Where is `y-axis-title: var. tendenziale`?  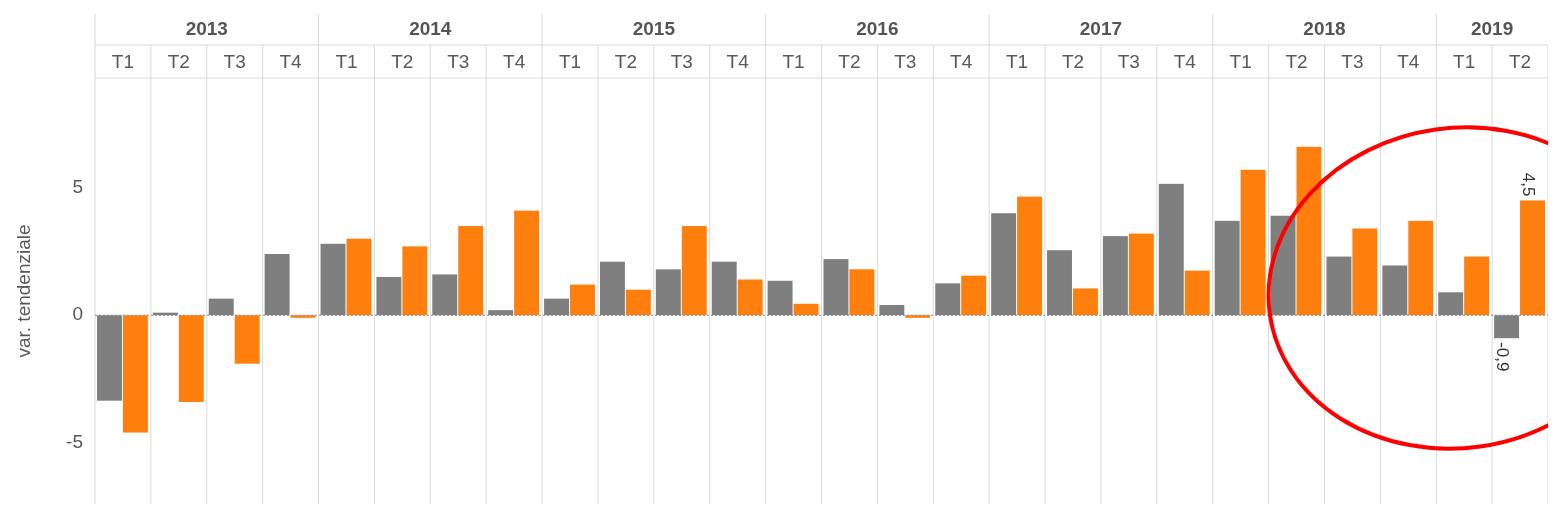
y-axis-title: var. tendenziale is located at coordinates (23, 291).